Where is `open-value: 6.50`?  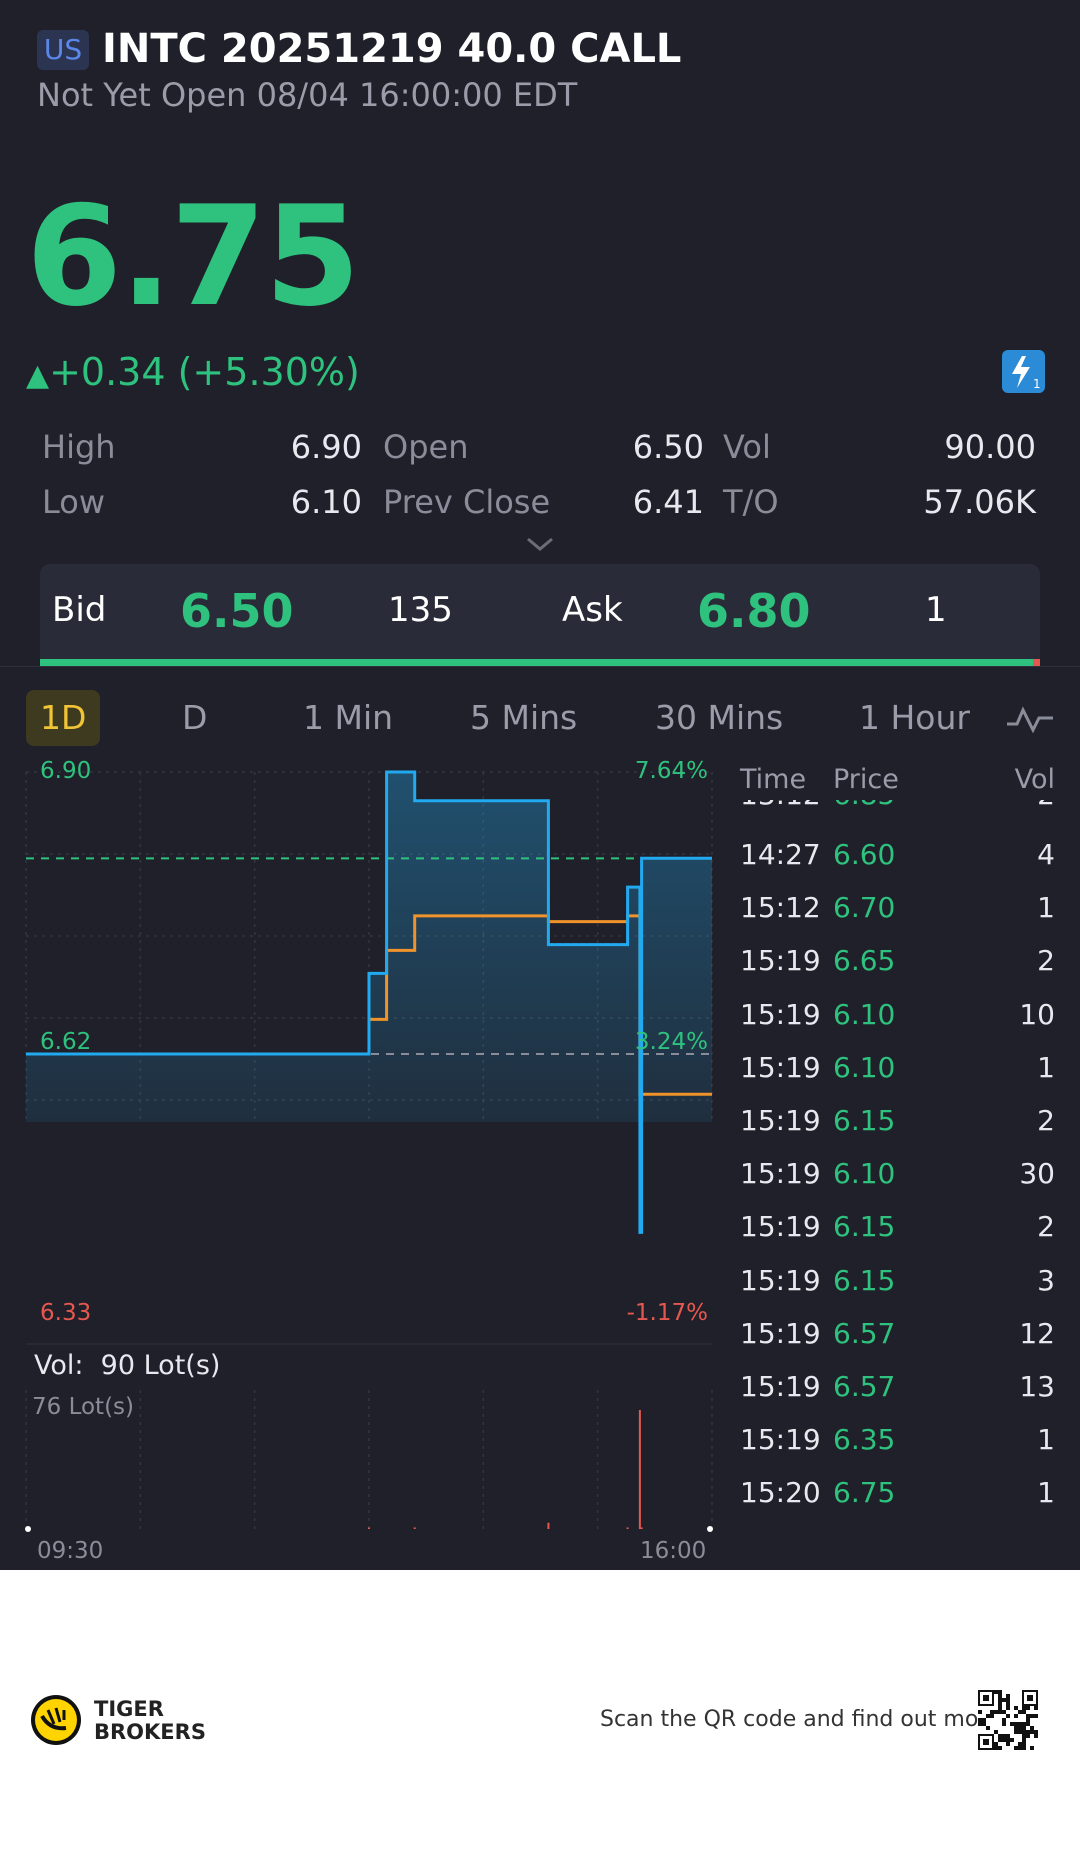 open-value: 6.50 is located at coordinates (668, 447).